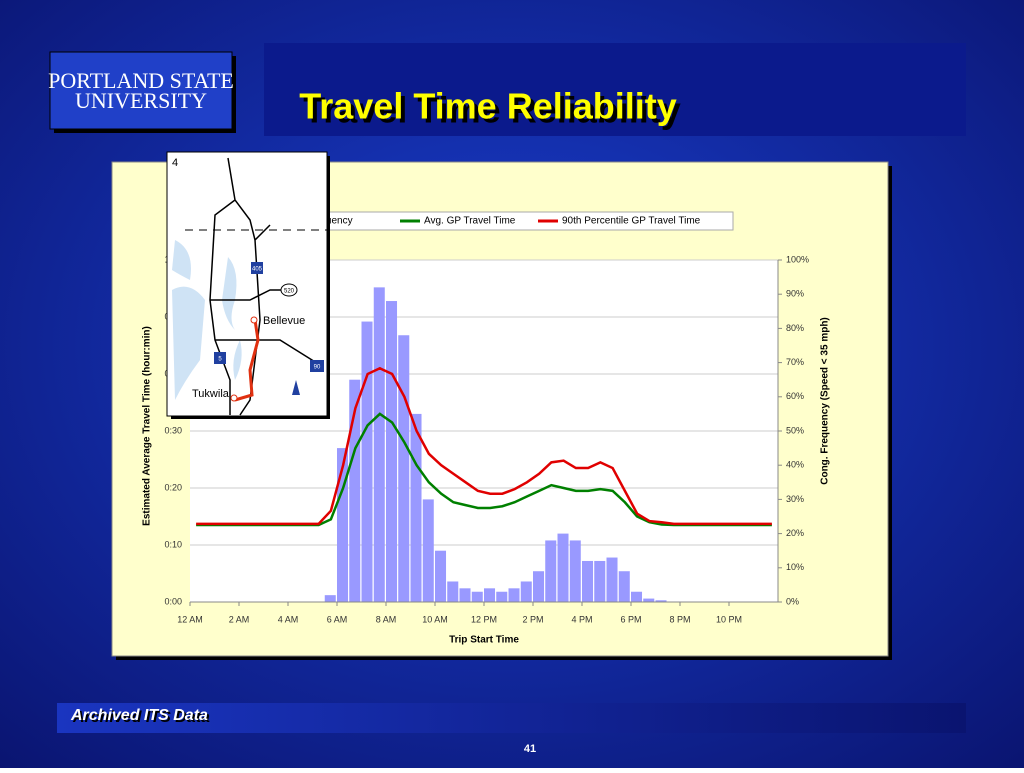 This screenshot has width=1024, height=773. I want to click on y2-tick-label: 50%, so click(795, 430).